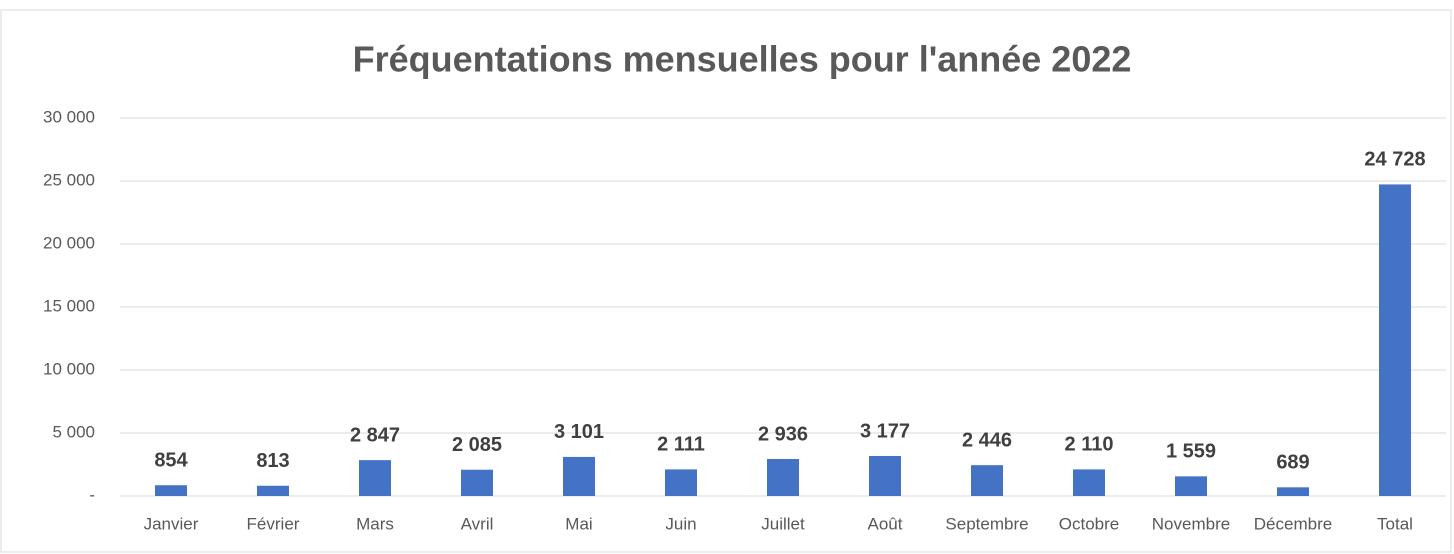  Describe the element at coordinates (272, 461) in the screenshot. I see `data-label: 813` at that location.